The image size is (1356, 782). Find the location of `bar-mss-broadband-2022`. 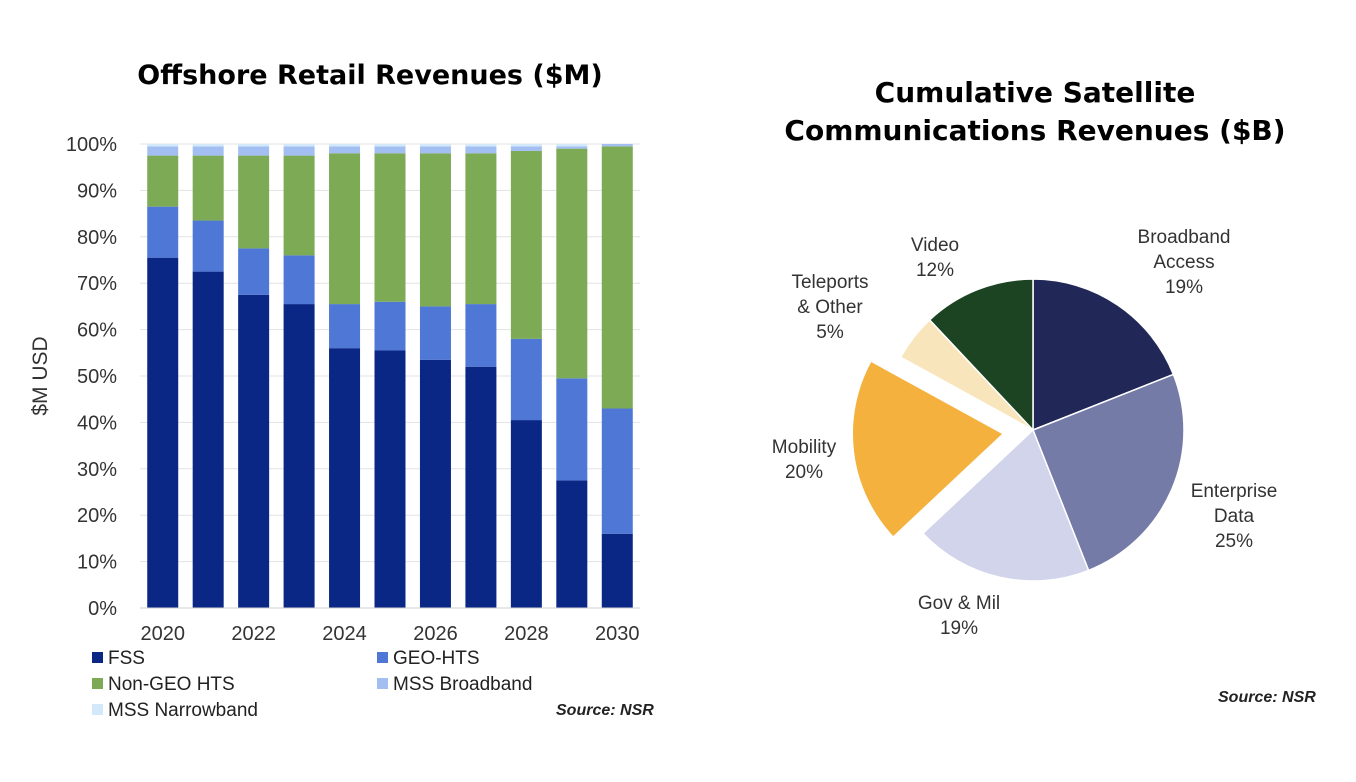

bar-mss-broadband-2022 is located at coordinates (254, 151).